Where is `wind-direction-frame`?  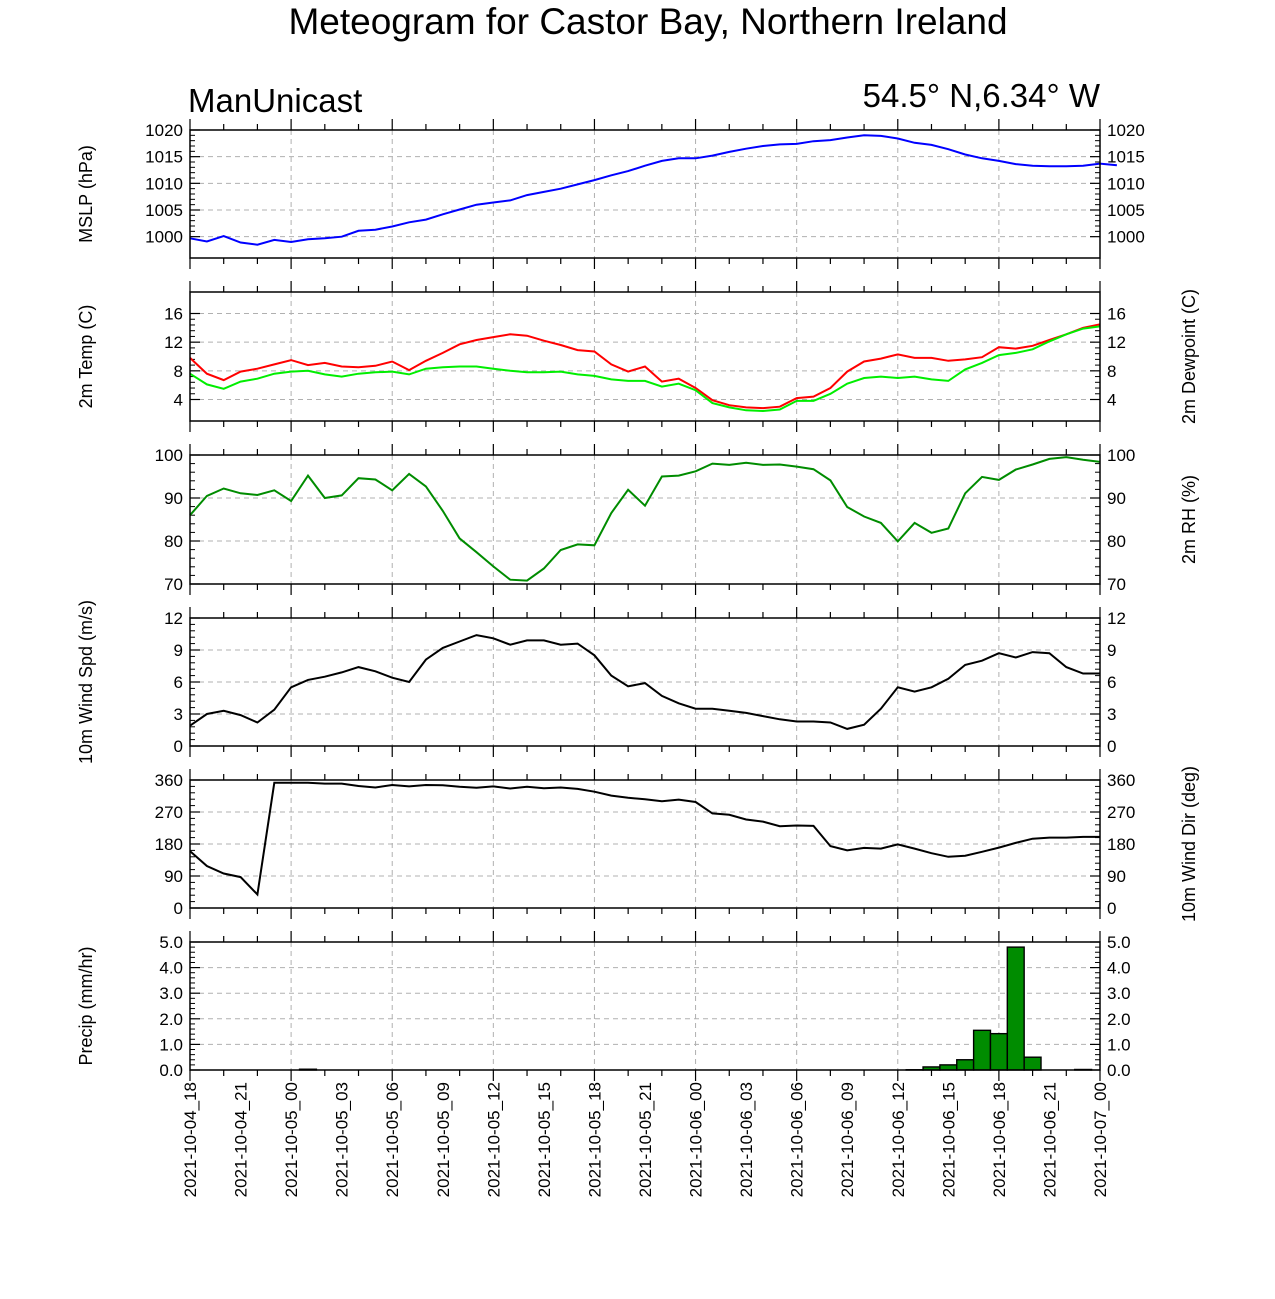 wind-direction-frame is located at coordinates (645, 844).